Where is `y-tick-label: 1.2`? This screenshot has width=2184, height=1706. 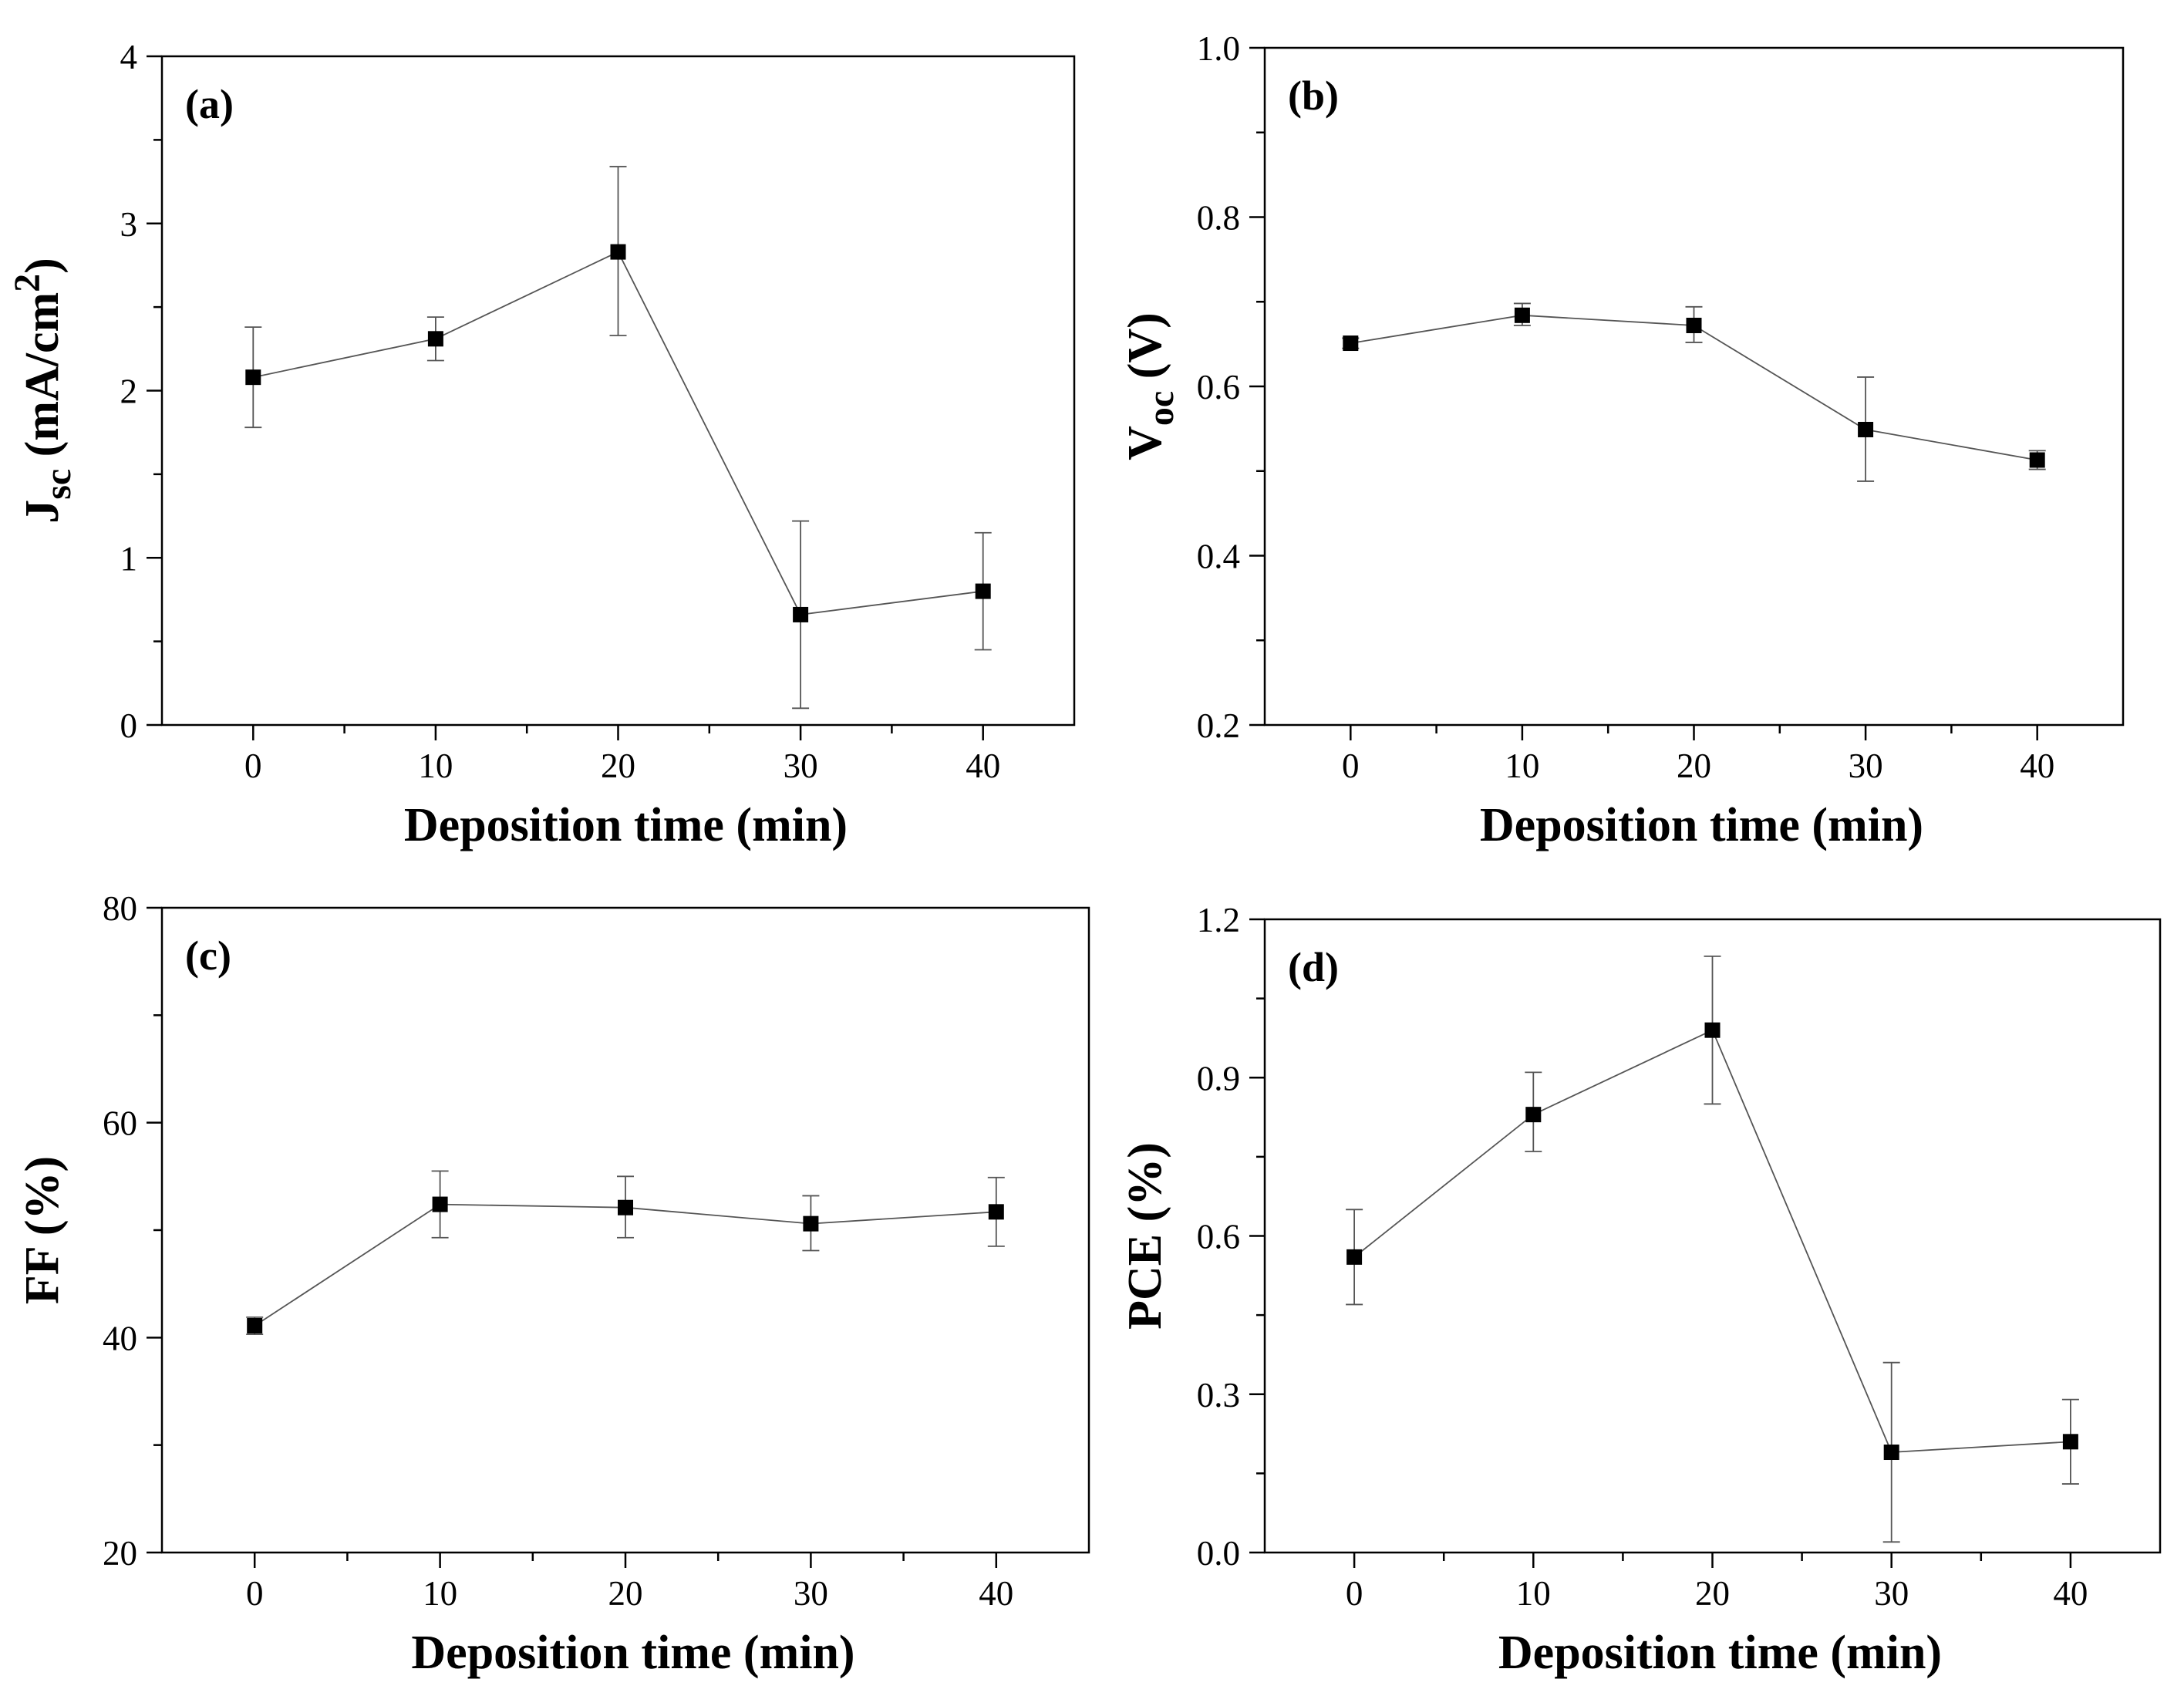
y-tick-label: 1.2 is located at coordinates (1218, 920).